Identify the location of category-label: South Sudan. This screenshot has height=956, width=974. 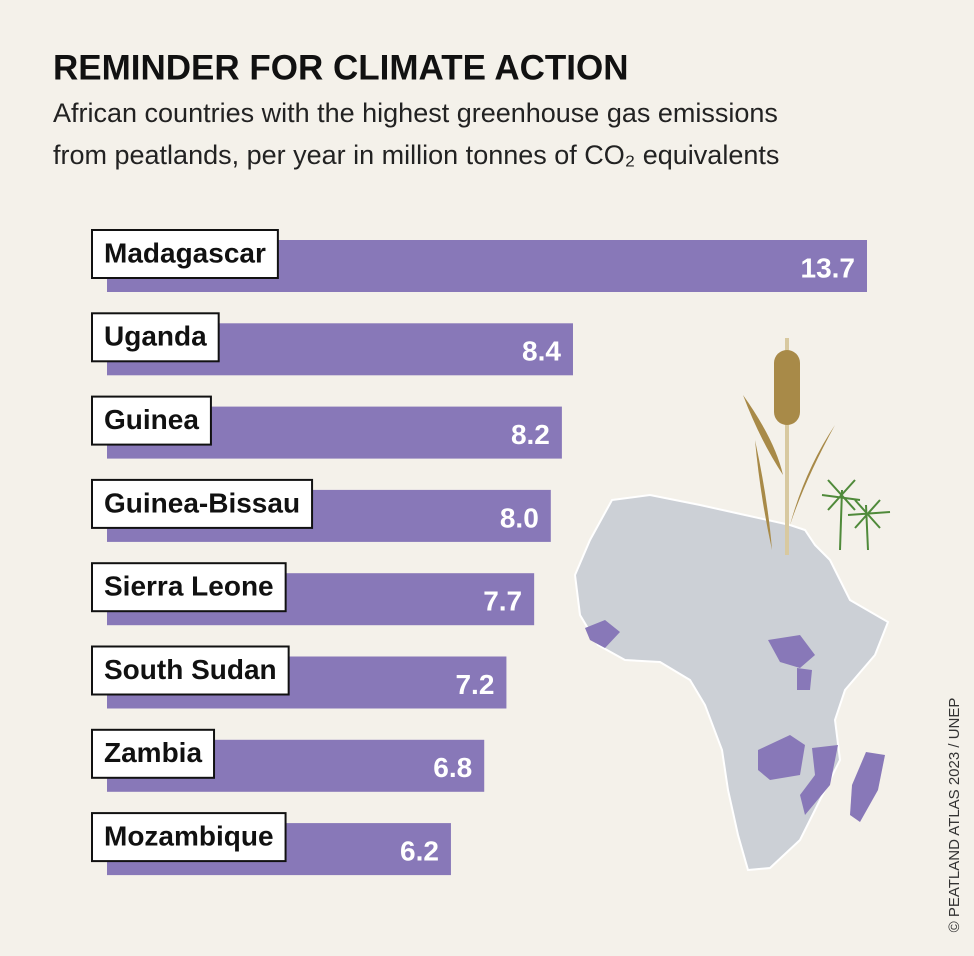
(190, 669).